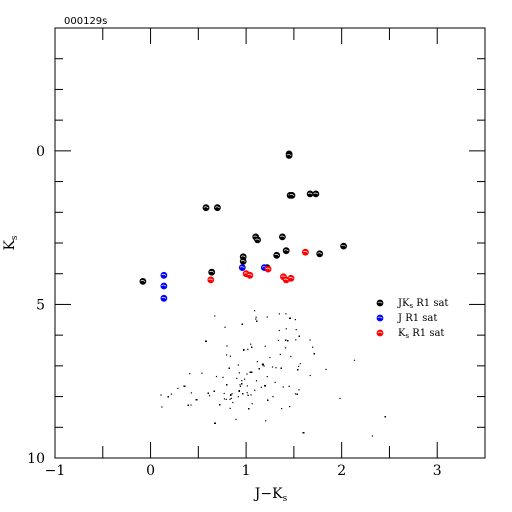 This screenshot has height=512, width=512. What do you see at coordinates (243, 217) in the screenshot?
I see `series-jks-r1-sat` at bounding box center [243, 217].